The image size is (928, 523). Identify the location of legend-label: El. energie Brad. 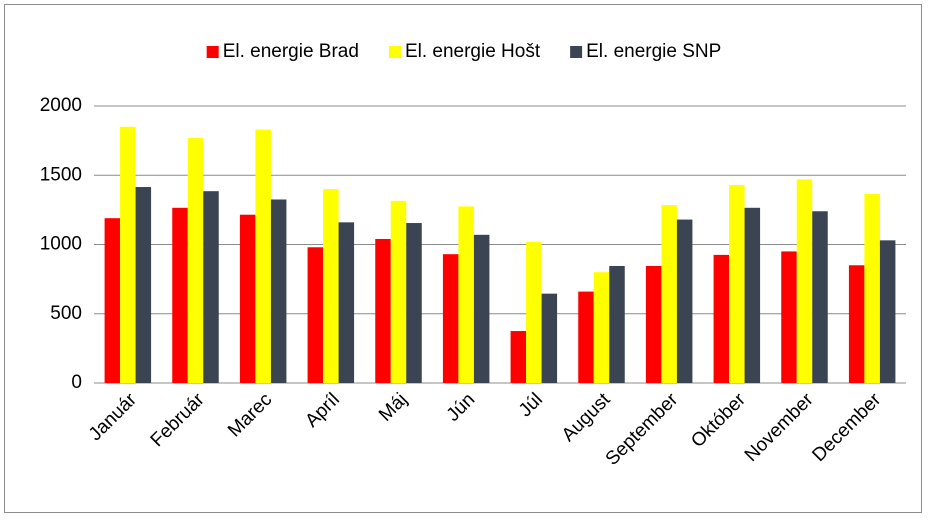
(291, 51).